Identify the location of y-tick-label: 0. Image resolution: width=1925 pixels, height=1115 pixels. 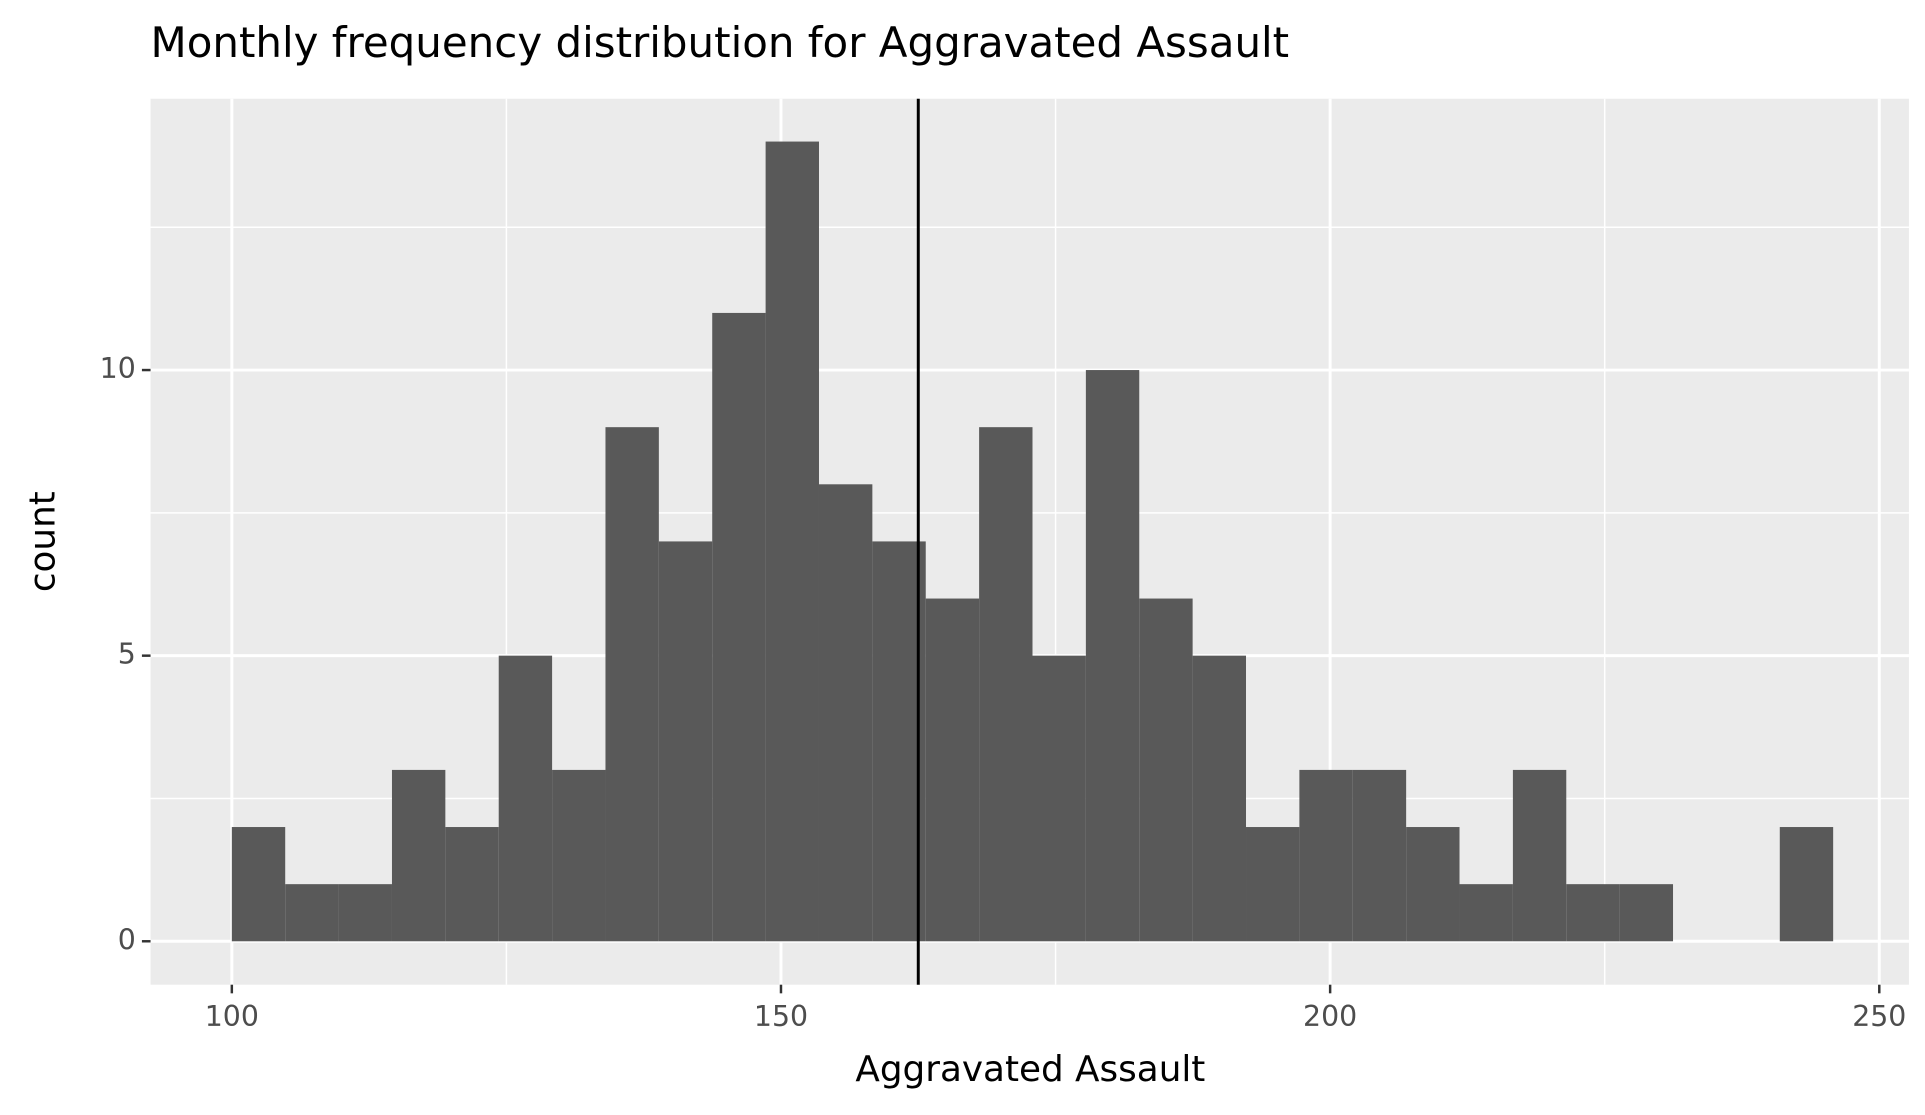
(127, 939).